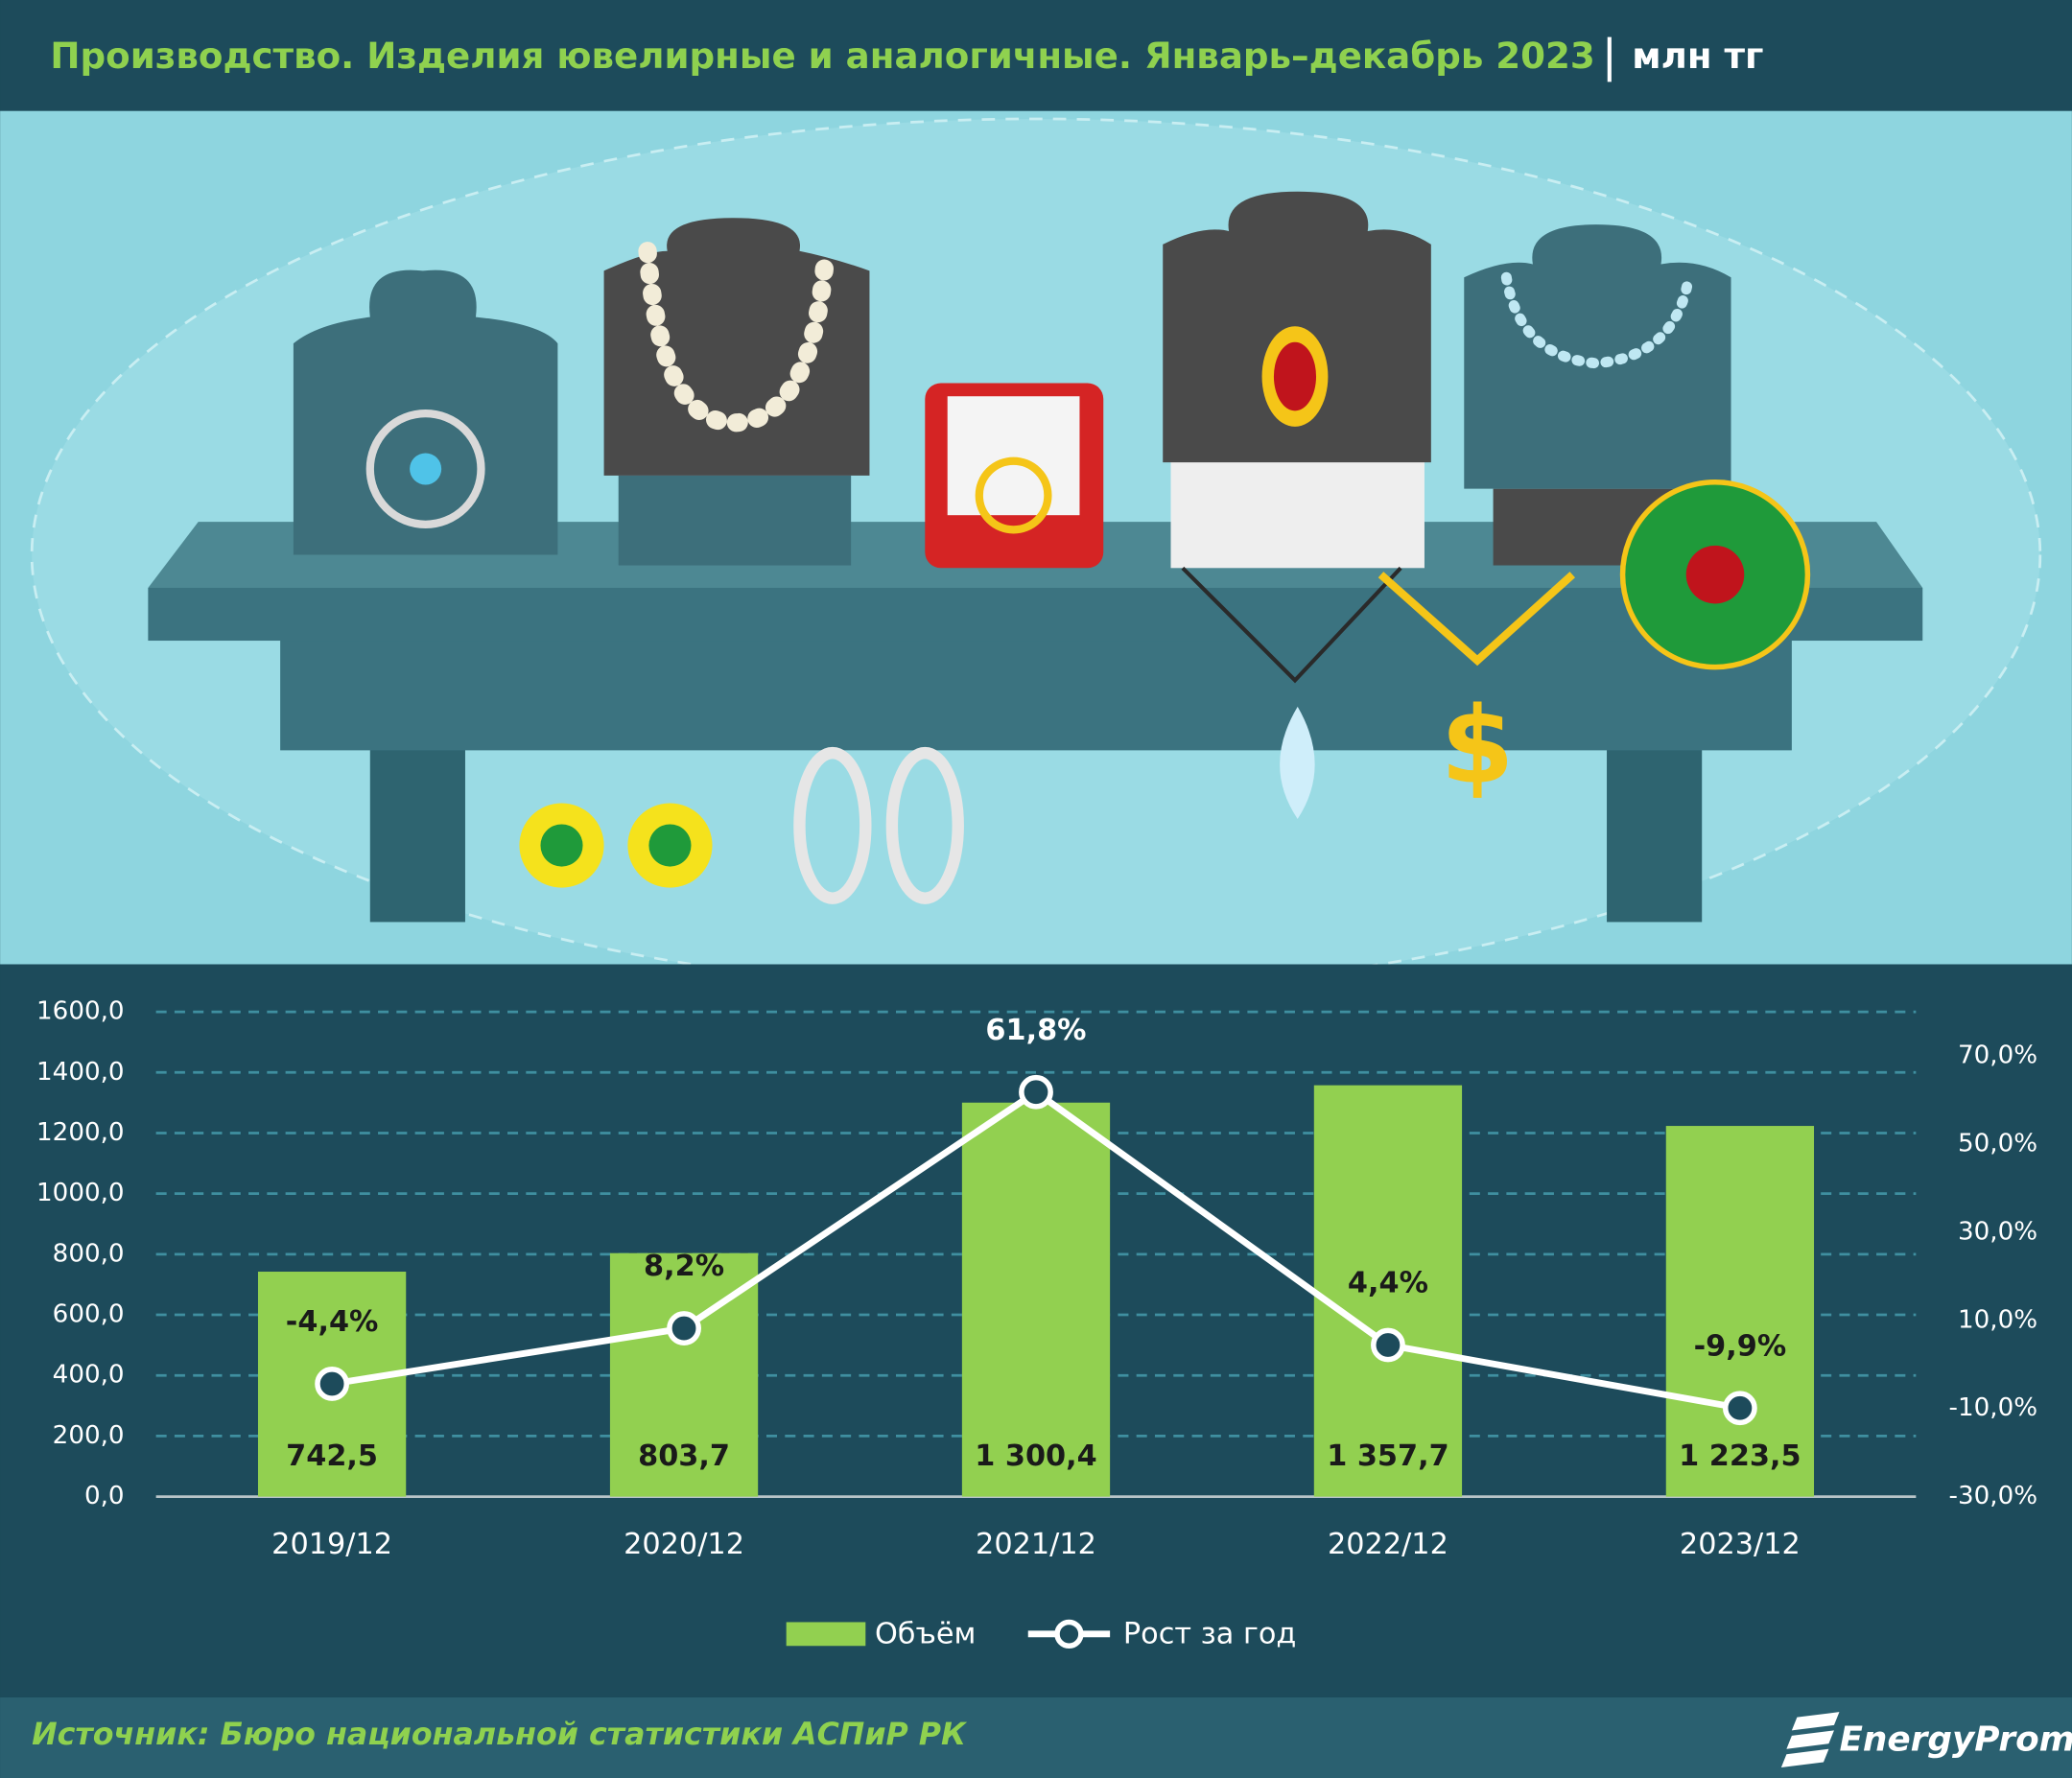  I want to click on bar-value-label: 1 357,7, so click(1387, 1456).